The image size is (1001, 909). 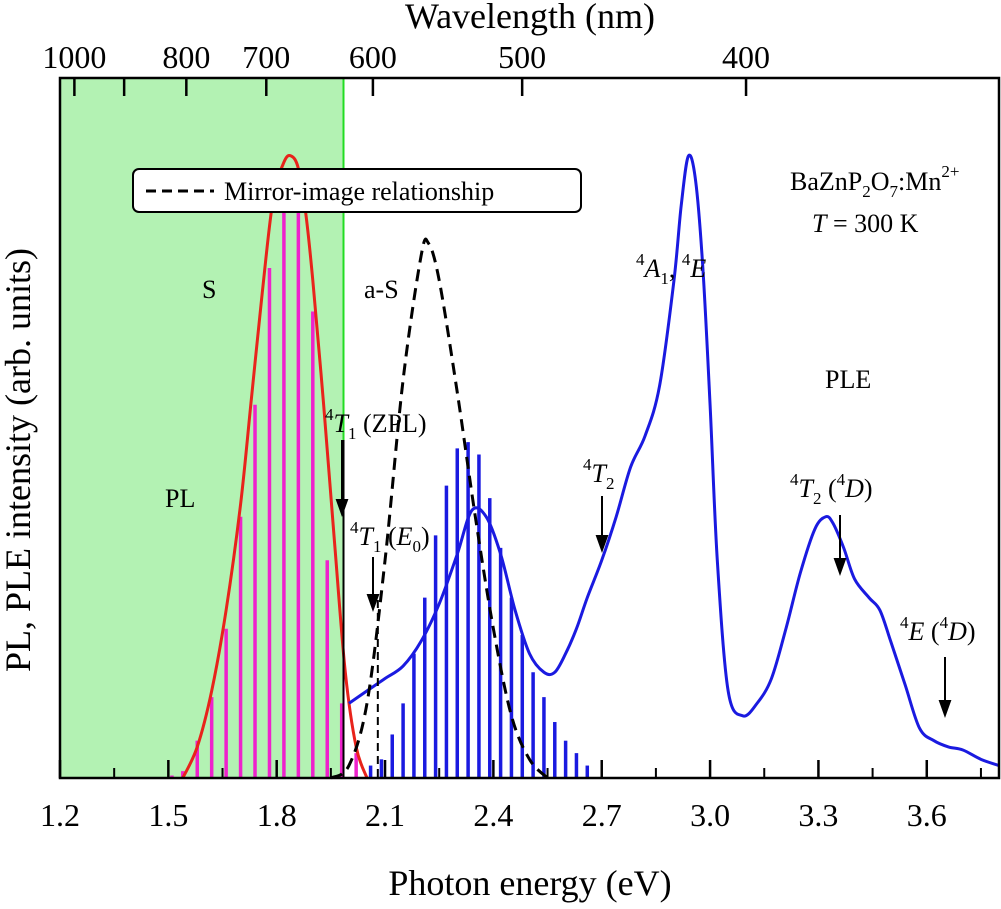 What do you see at coordinates (373, 57) in the screenshot?
I see `top-tick-label: 600` at bounding box center [373, 57].